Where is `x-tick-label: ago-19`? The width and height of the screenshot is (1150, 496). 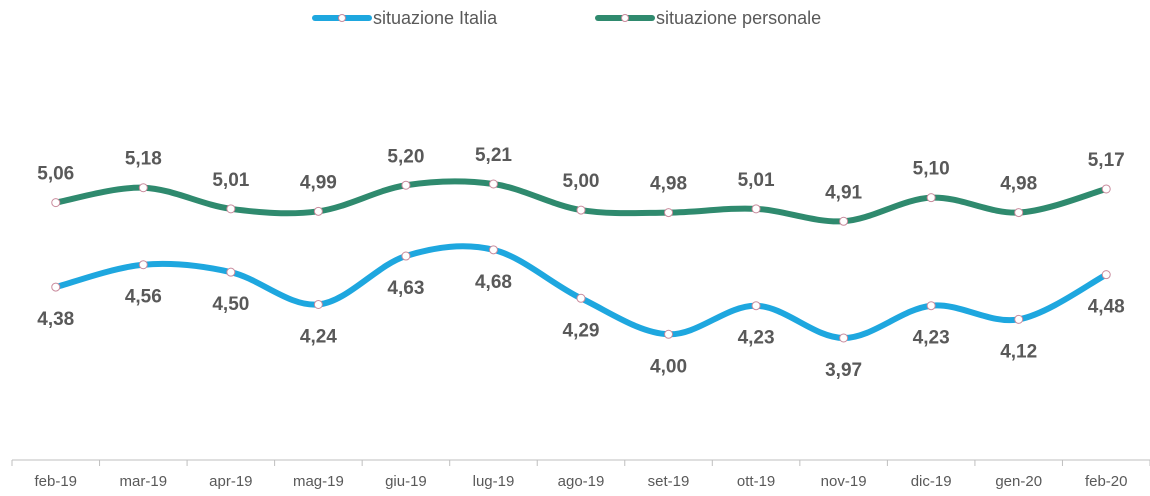 x-tick-label: ago-19 is located at coordinates (581, 481).